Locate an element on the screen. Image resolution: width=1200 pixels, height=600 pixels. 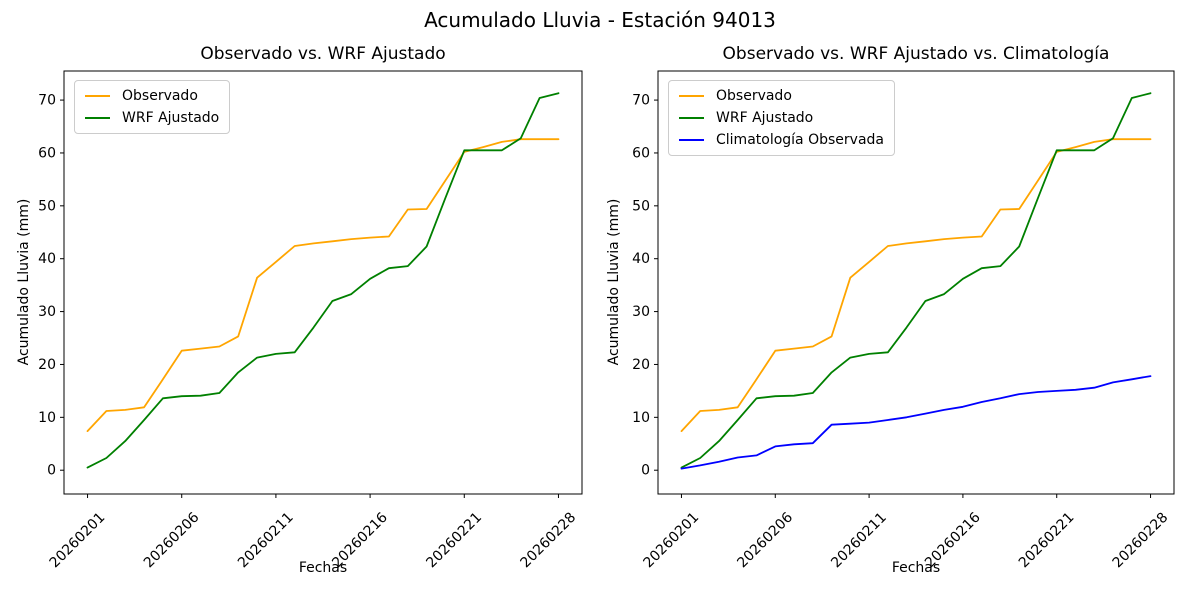
left-y-axis-label: Acumulado Lluvia (mm) is located at coordinates (24, 282).